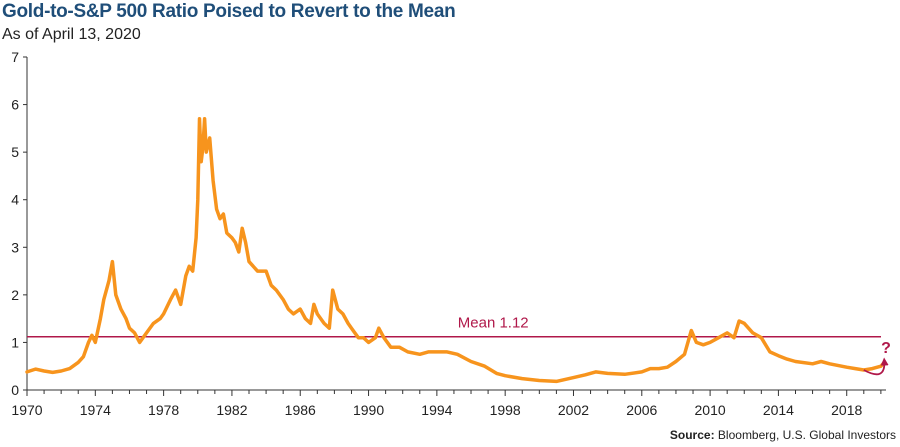 Image resolution: width=900 pixels, height=447 pixels. Describe the element at coordinates (454, 326) in the screenshot. I see `mean-group: Mean 1.12` at that location.